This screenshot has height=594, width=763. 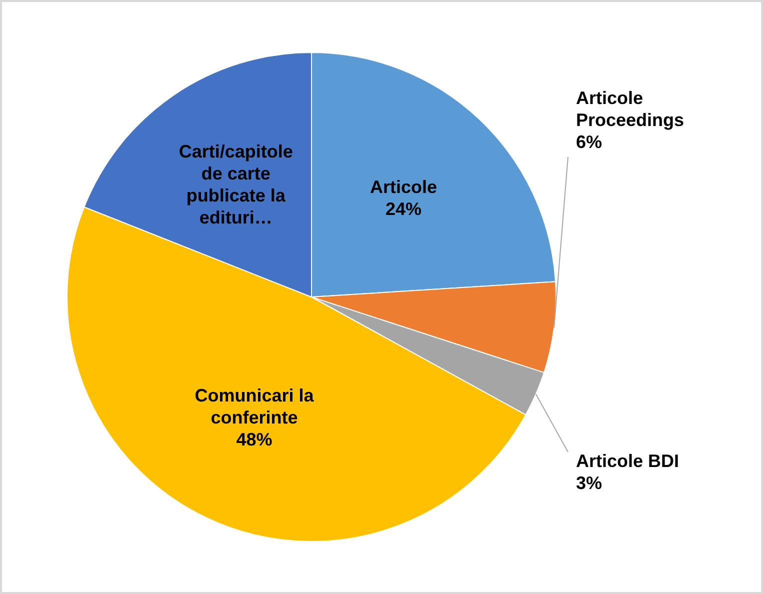 What do you see at coordinates (628, 461) in the screenshot?
I see `slice-label: Articole BDI` at bounding box center [628, 461].